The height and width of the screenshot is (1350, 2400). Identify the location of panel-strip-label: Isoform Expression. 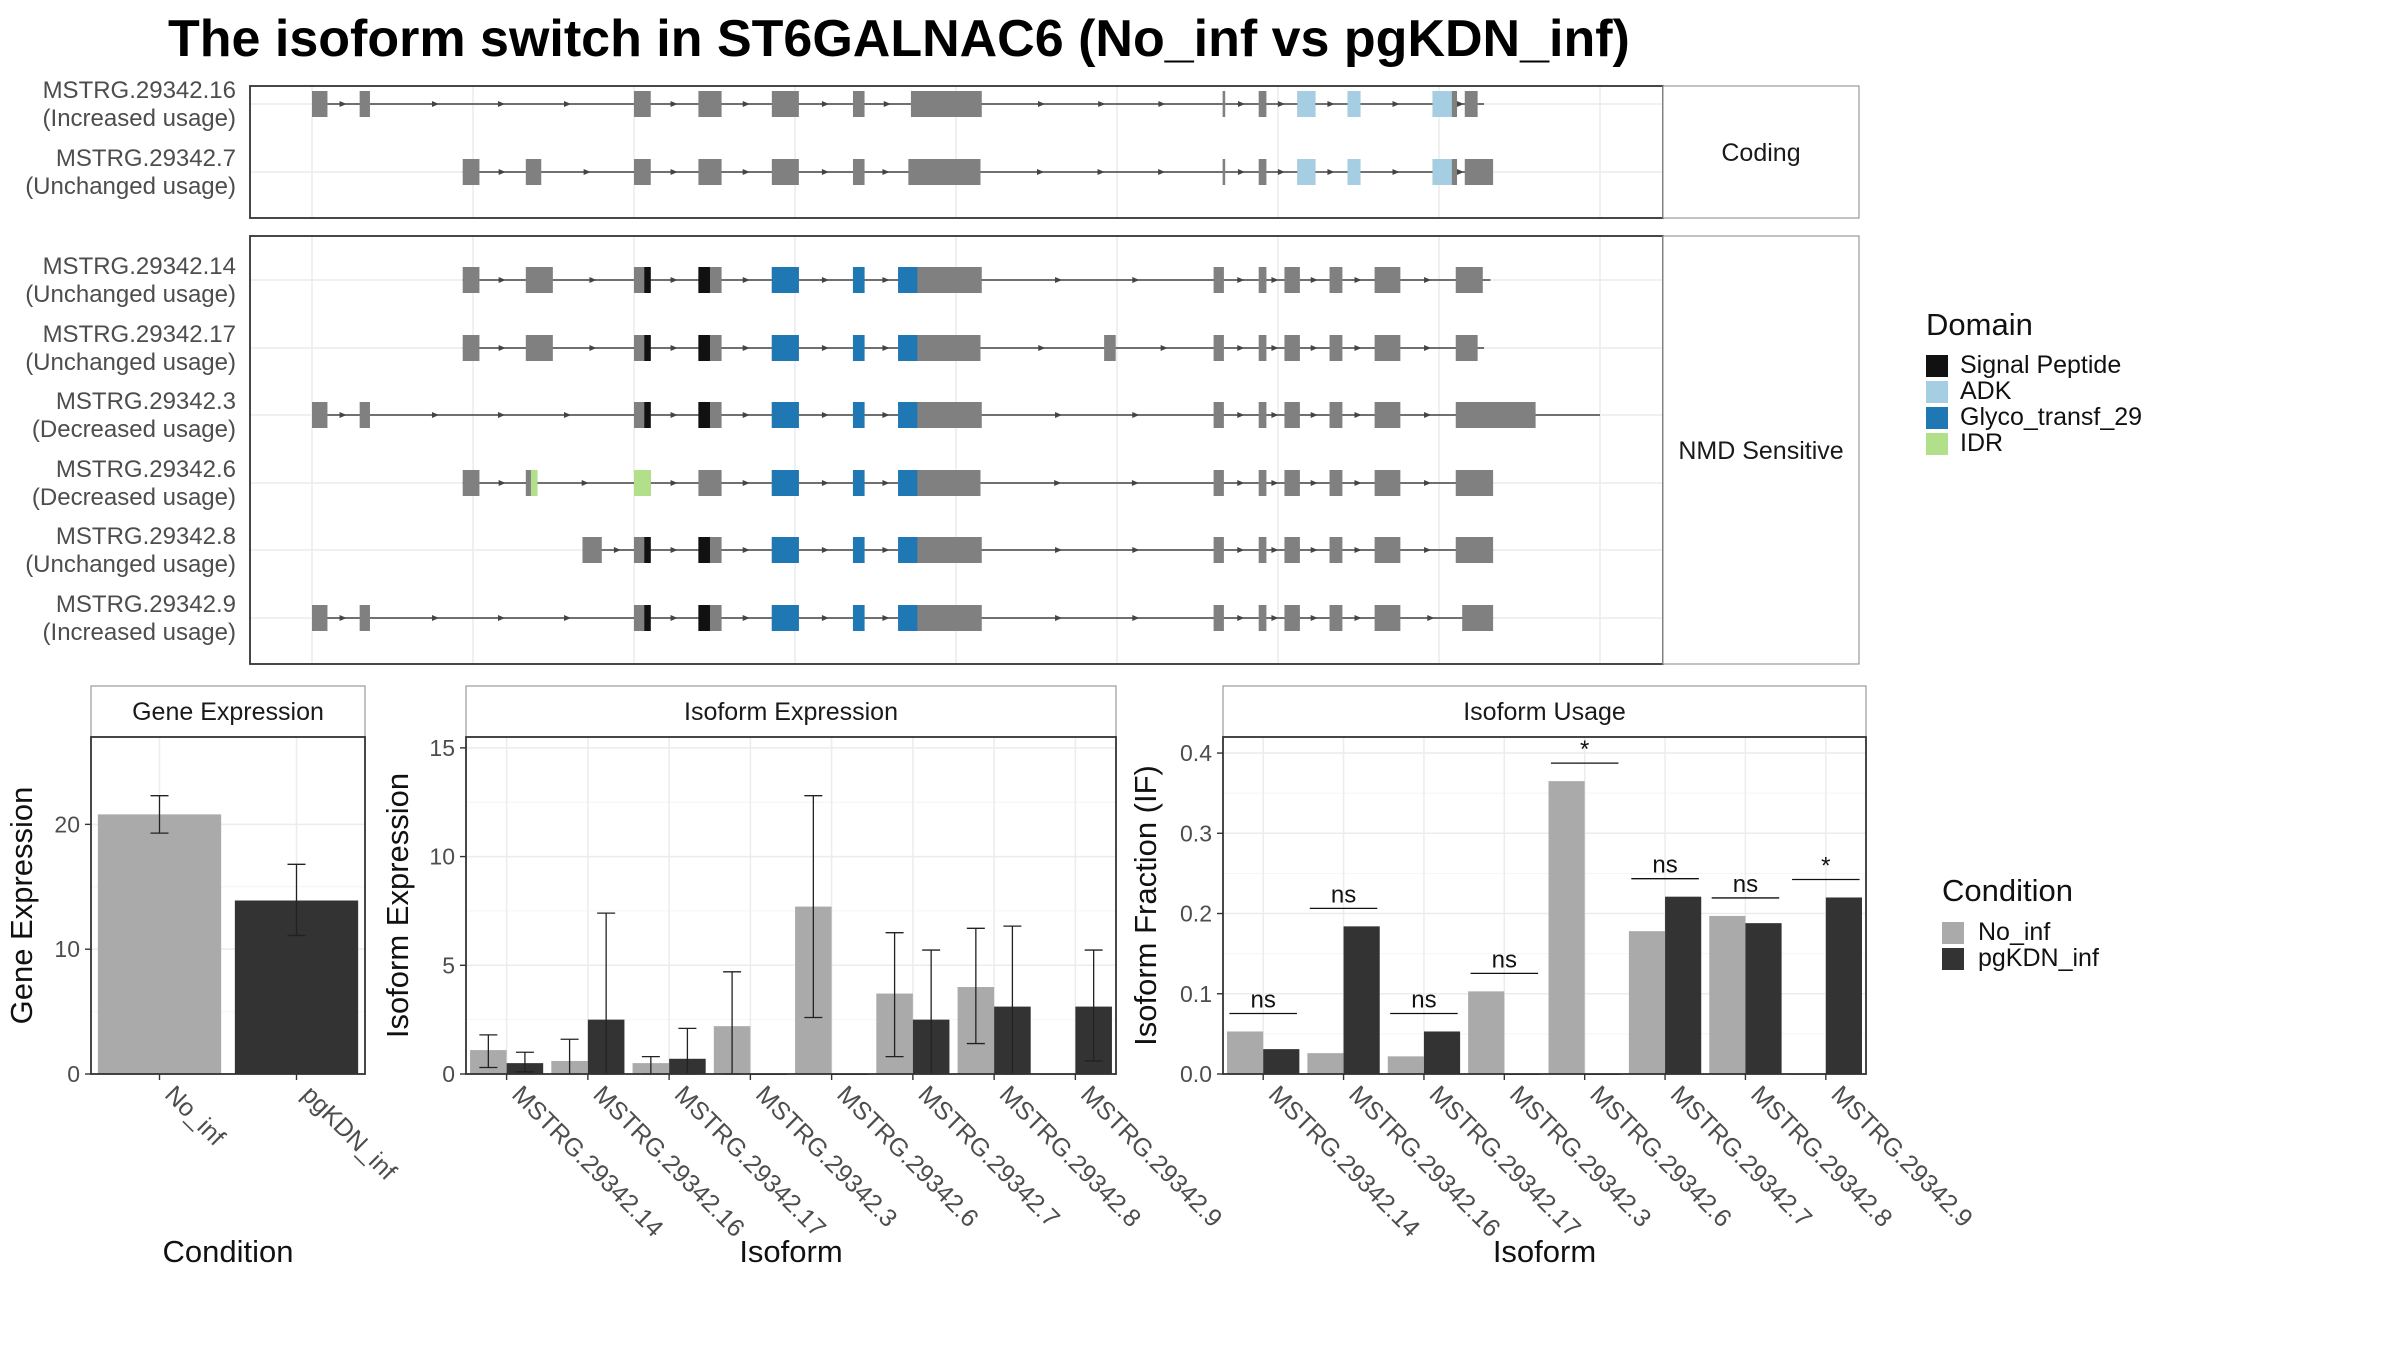
(791, 712).